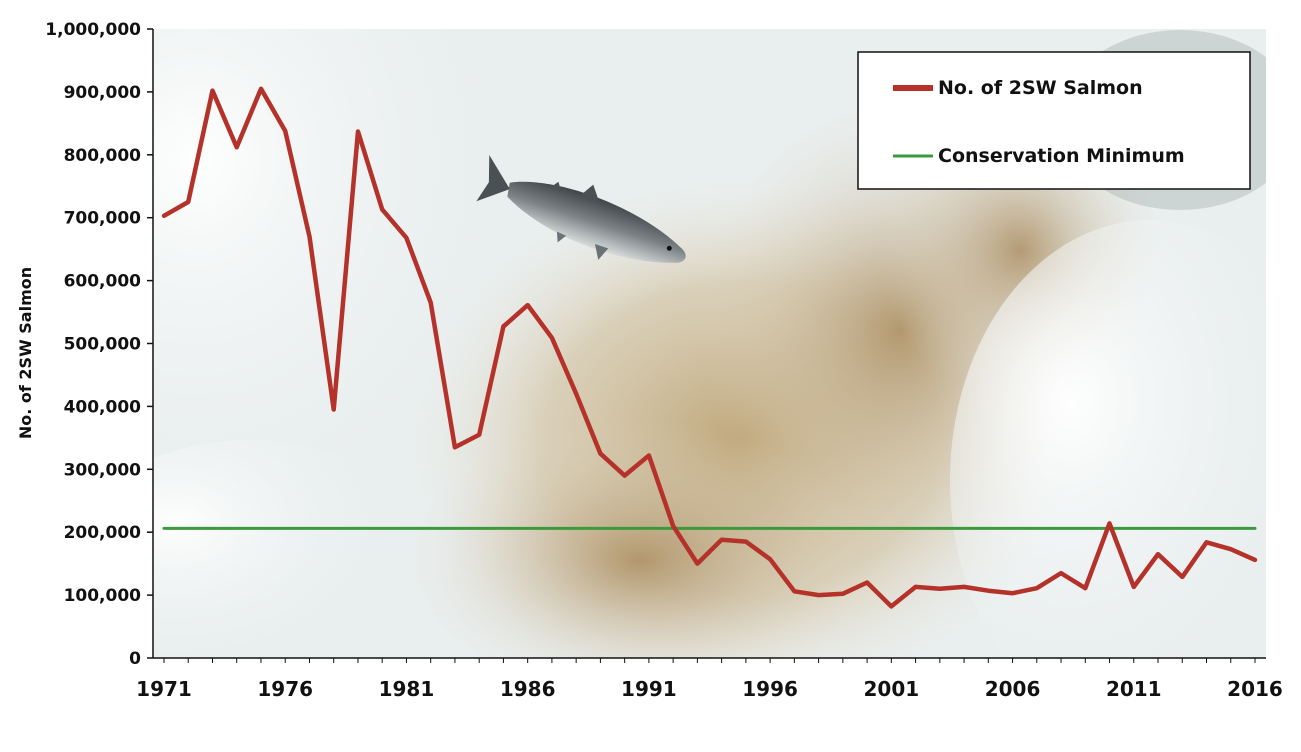  I want to click on legend: No. of 2SW Salmon Conservation Minimum, so click(1054, 120).